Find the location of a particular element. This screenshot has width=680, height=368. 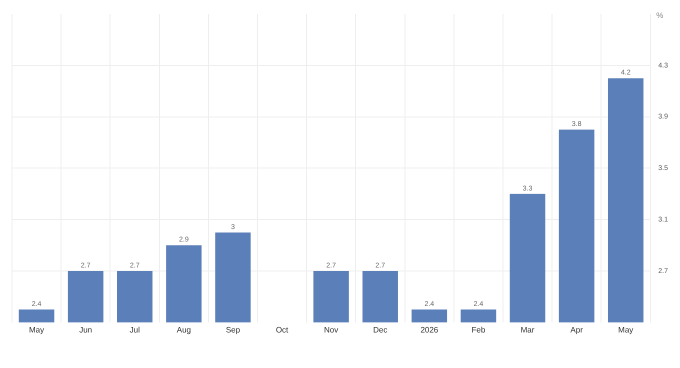

x-tick-label: Apr is located at coordinates (577, 329).